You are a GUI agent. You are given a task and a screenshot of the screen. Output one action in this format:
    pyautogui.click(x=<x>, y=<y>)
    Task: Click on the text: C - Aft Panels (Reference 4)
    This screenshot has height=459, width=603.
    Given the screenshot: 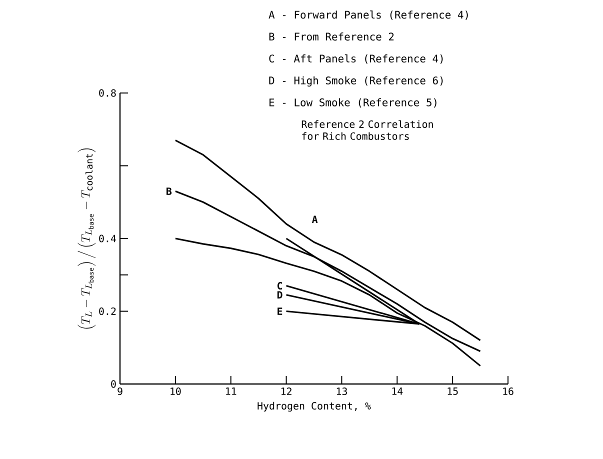 What is the action you would take?
    pyautogui.click(x=356, y=59)
    